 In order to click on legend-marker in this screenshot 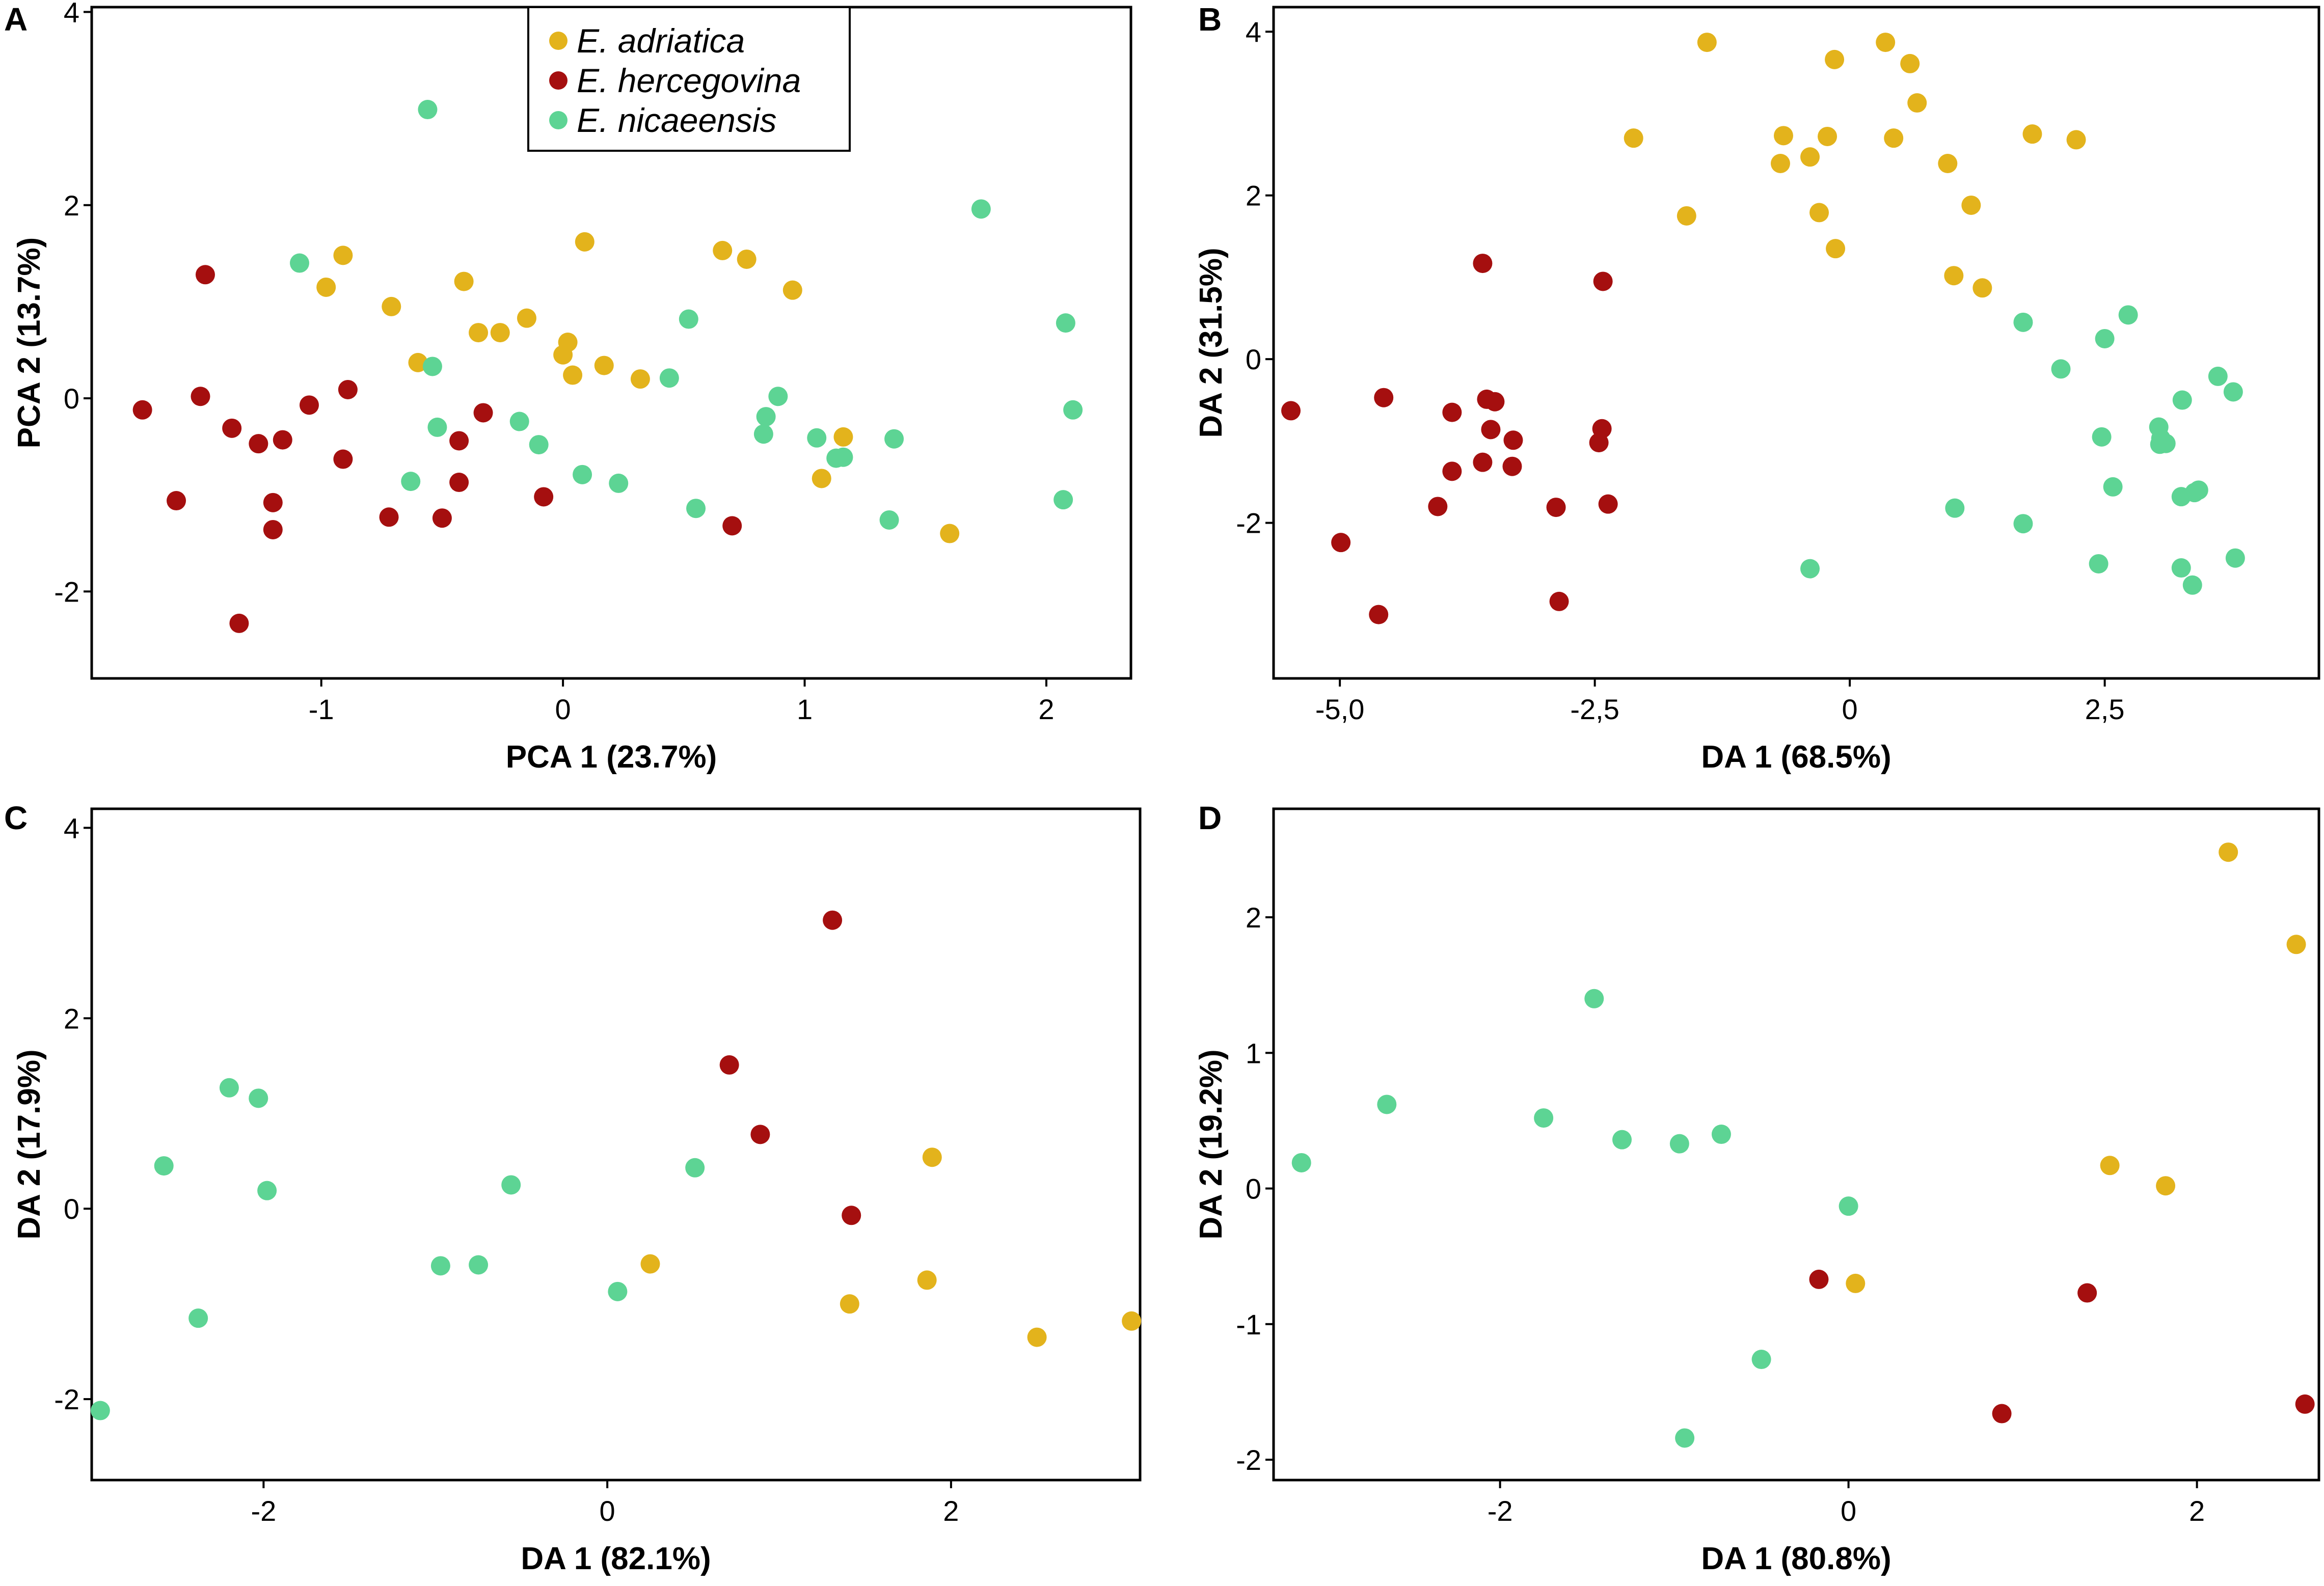, I will do `click(558, 41)`.